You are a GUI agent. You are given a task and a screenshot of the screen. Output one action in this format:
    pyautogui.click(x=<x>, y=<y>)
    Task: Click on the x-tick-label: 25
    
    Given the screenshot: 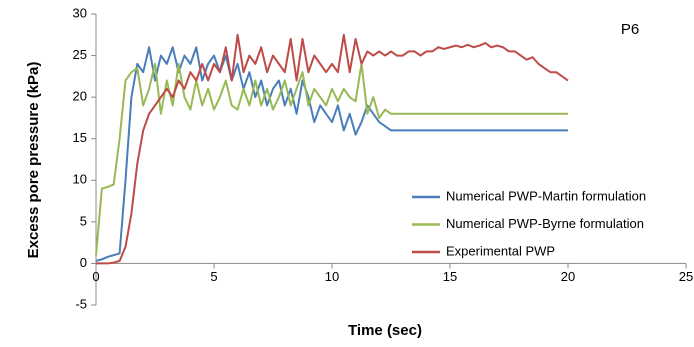 What is the action you would take?
    pyautogui.click(x=686, y=276)
    